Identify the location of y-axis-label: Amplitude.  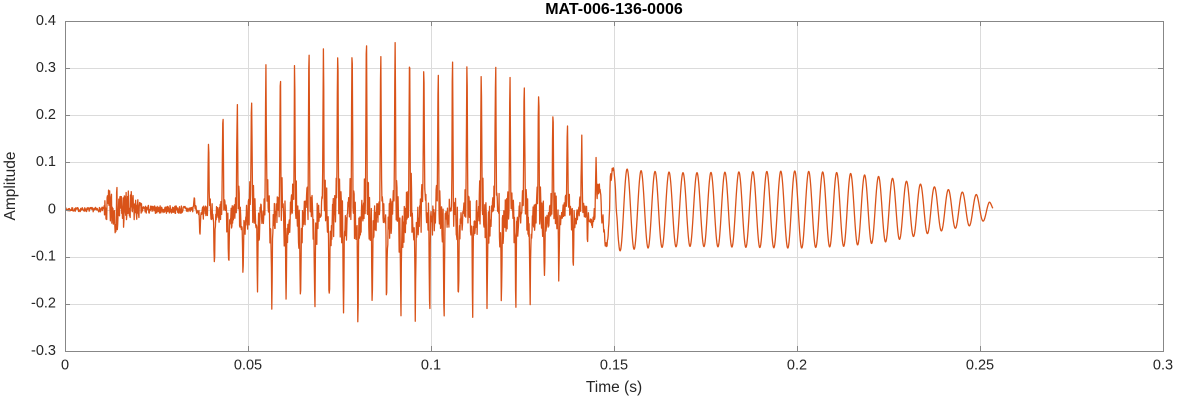
(10, 186).